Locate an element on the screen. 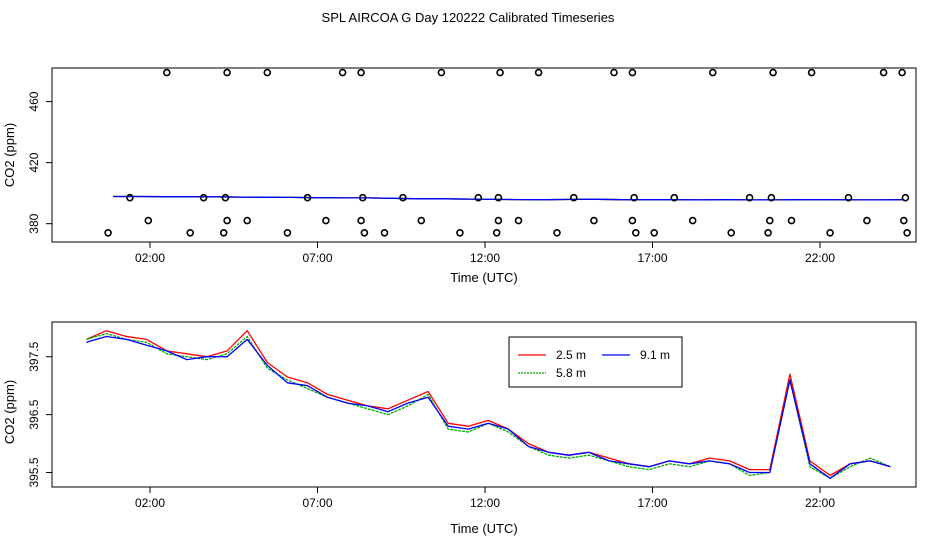 This screenshot has width=936, height=540. top-series-lines is located at coordinates (508, 198).